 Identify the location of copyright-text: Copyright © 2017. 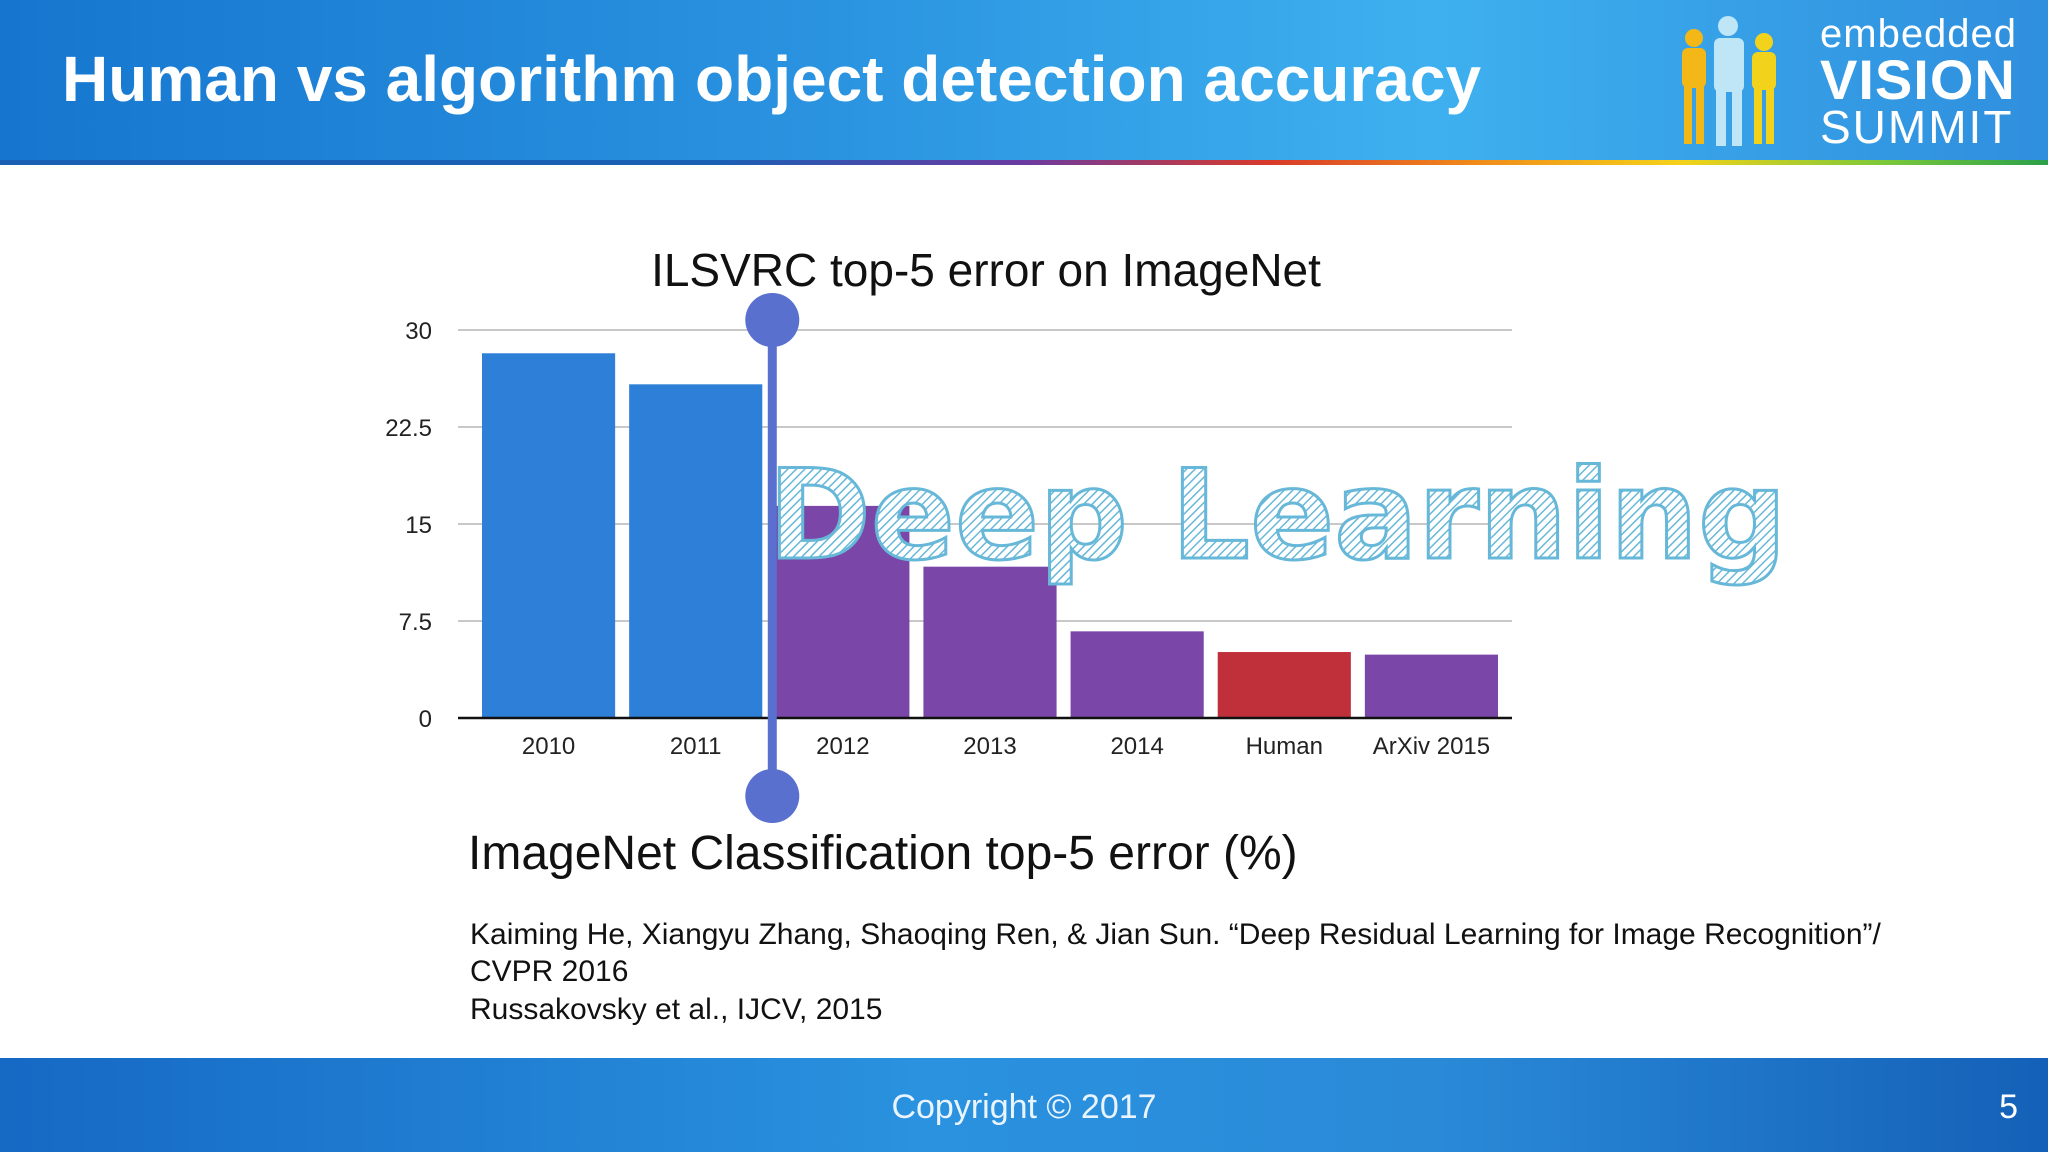
(1024, 1107).